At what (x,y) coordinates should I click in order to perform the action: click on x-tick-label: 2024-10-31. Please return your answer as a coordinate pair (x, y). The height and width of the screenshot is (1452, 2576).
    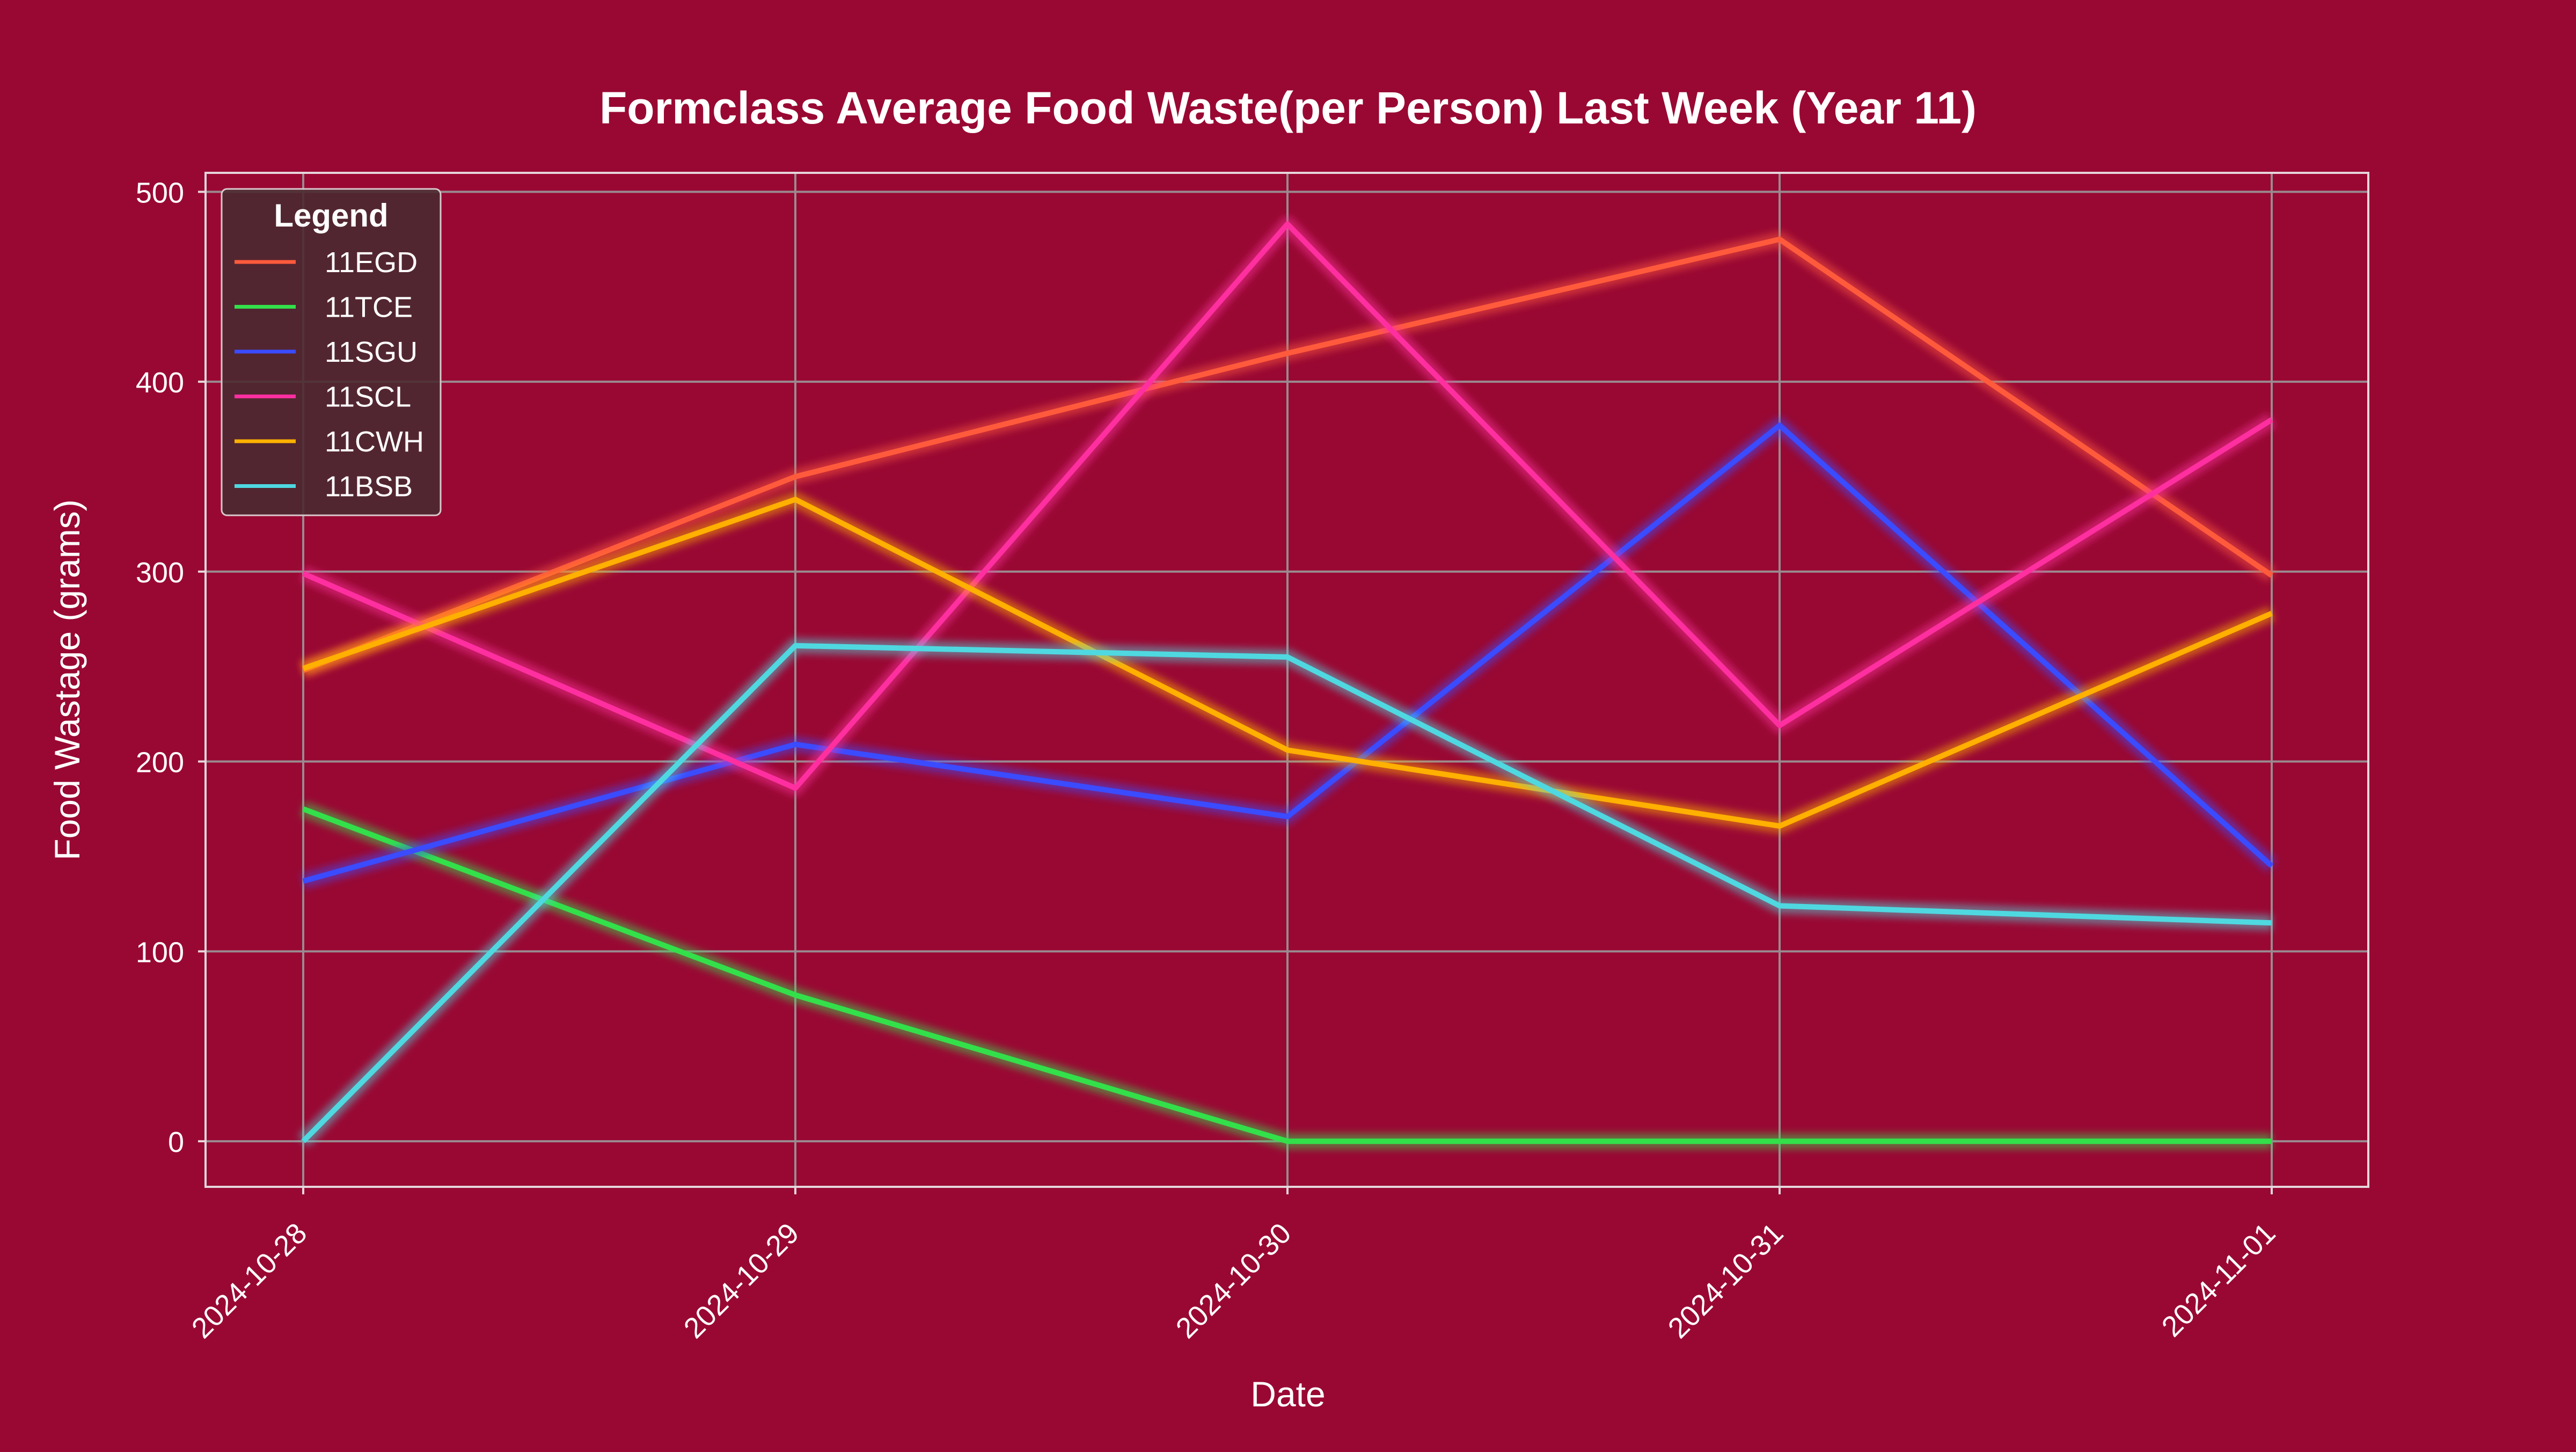
    Looking at the image, I should click on (1726, 1281).